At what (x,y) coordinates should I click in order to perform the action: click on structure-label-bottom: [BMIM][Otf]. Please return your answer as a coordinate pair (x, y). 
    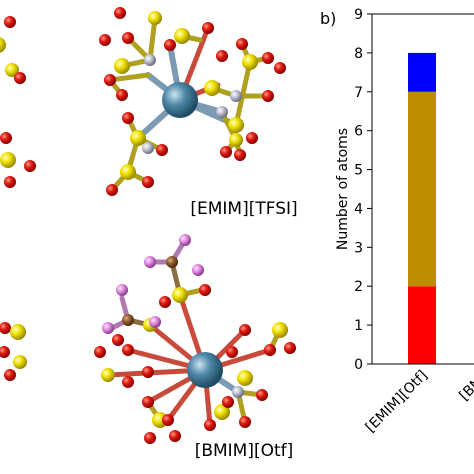
    Looking at the image, I should click on (244, 451).